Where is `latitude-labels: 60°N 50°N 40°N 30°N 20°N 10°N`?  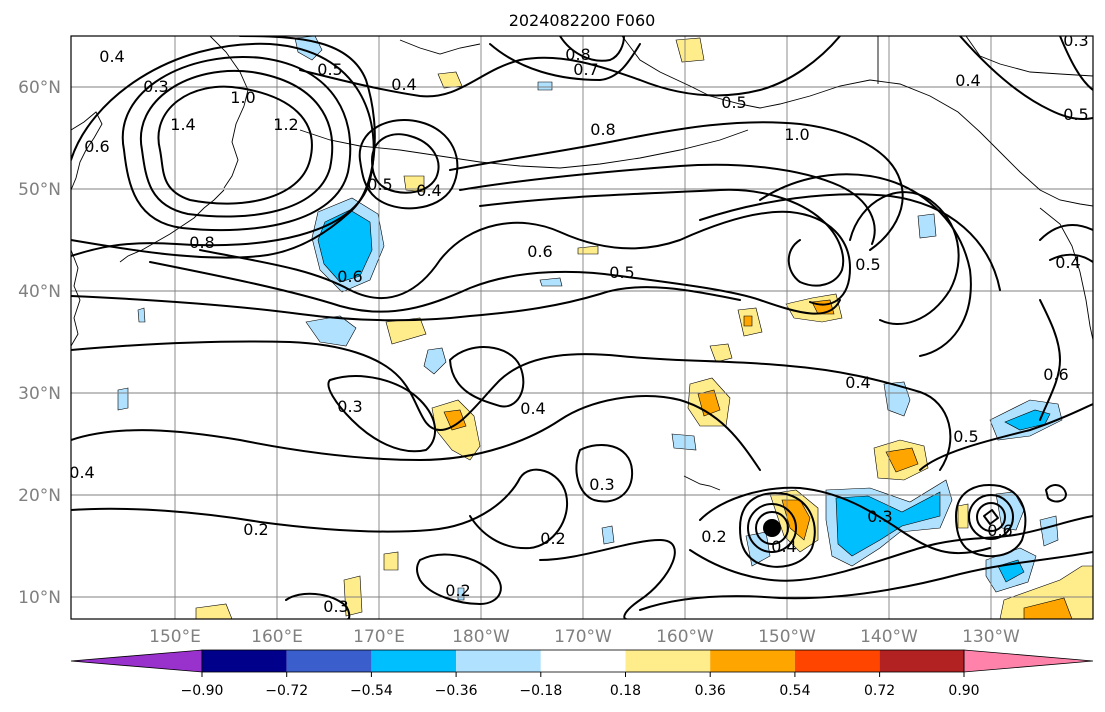 latitude-labels: 60°N 50°N 40°N 30°N 20°N 10°N is located at coordinates (39, 343).